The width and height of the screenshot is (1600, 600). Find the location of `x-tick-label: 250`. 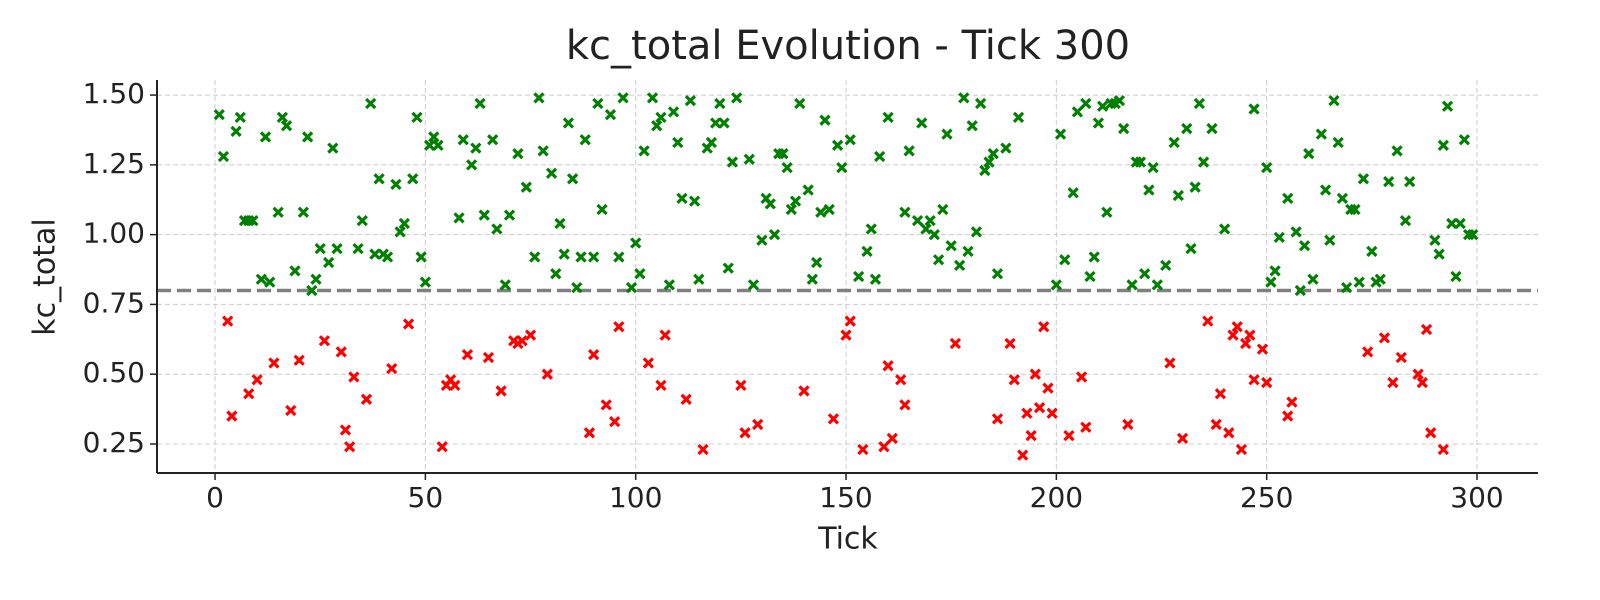

x-tick-label: 250 is located at coordinates (1266, 497).